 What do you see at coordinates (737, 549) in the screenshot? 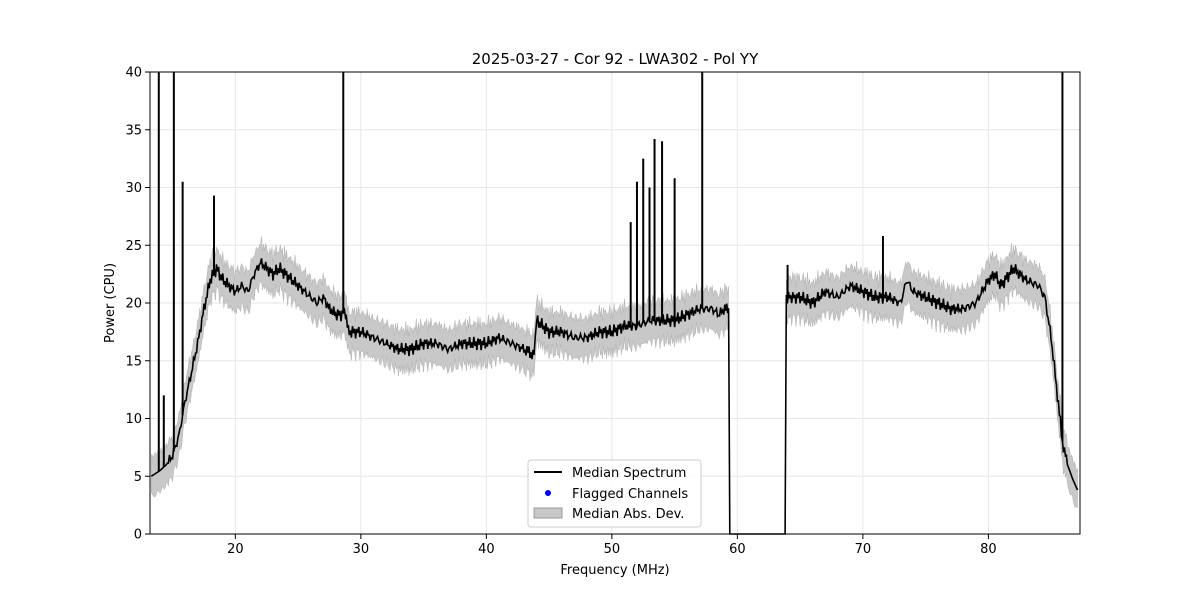
I see `x-tick-label: 60` at bounding box center [737, 549].